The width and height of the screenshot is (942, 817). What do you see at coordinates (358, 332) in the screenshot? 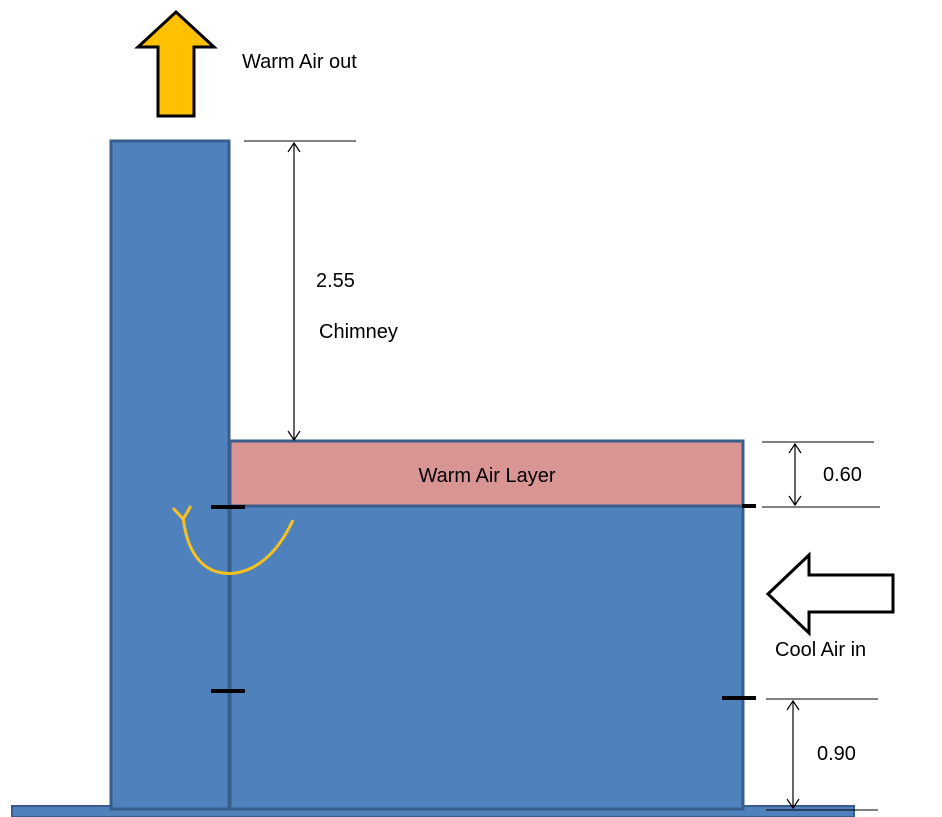
I see `chimney-label: Chimney` at bounding box center [358, 332].